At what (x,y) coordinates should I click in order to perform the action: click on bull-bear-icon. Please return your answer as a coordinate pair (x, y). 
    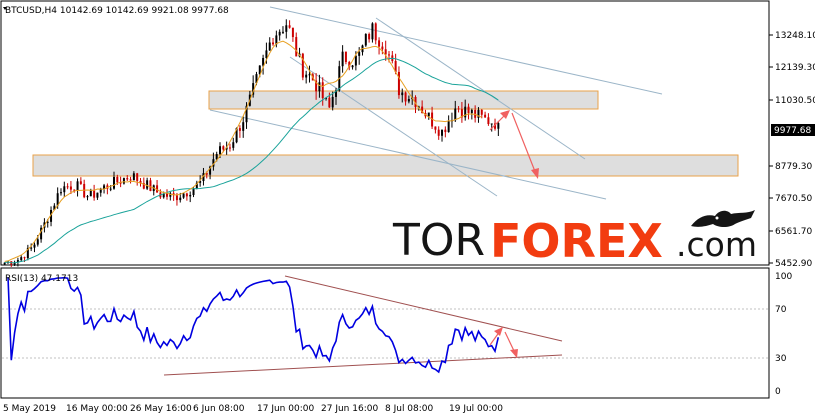
    Looking at the image, I should click on (723, 218).